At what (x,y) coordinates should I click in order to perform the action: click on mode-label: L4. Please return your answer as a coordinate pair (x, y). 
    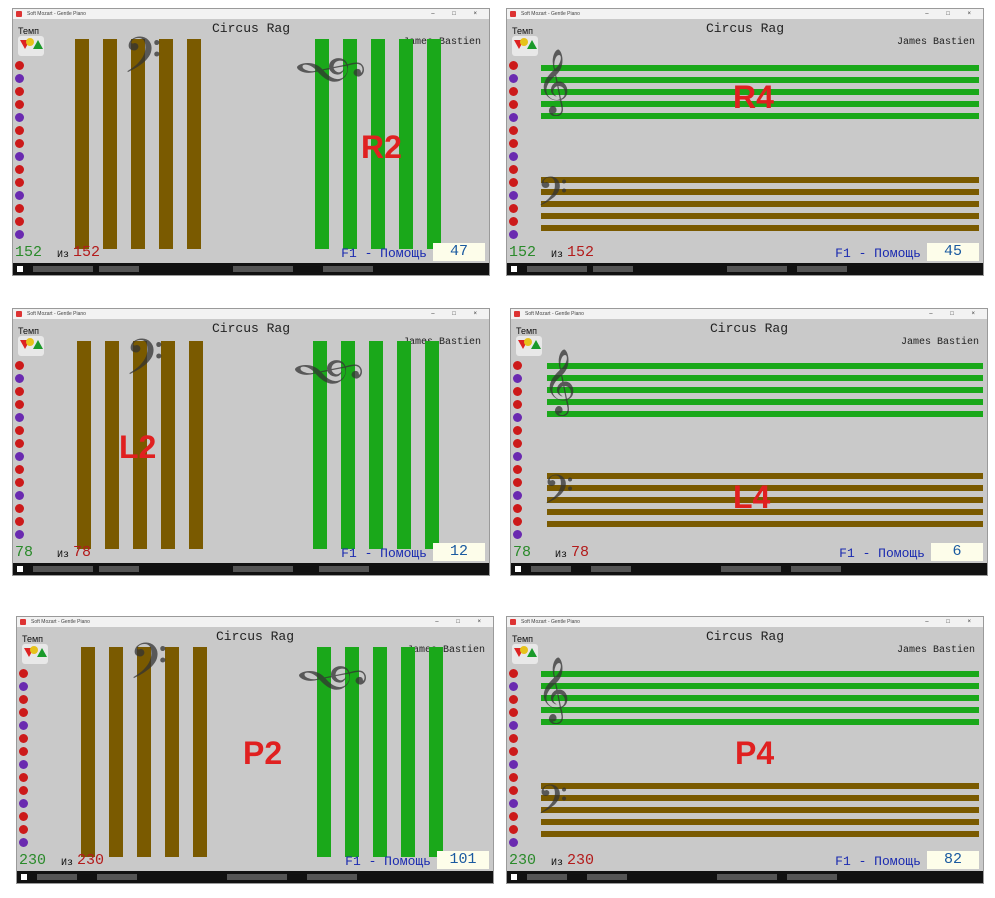
    Looking at the image, I should click on (752, 497).